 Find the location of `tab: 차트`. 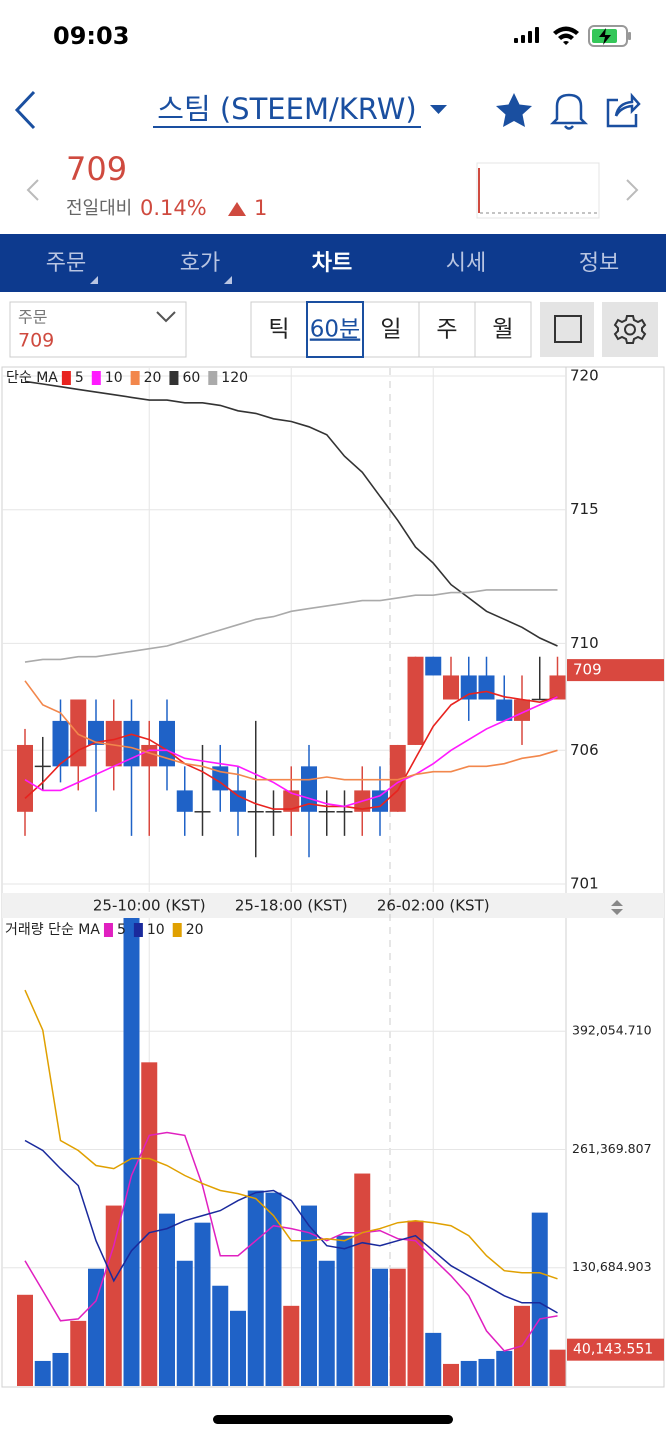

tab: 차트 is located at coordinates (332, 263).